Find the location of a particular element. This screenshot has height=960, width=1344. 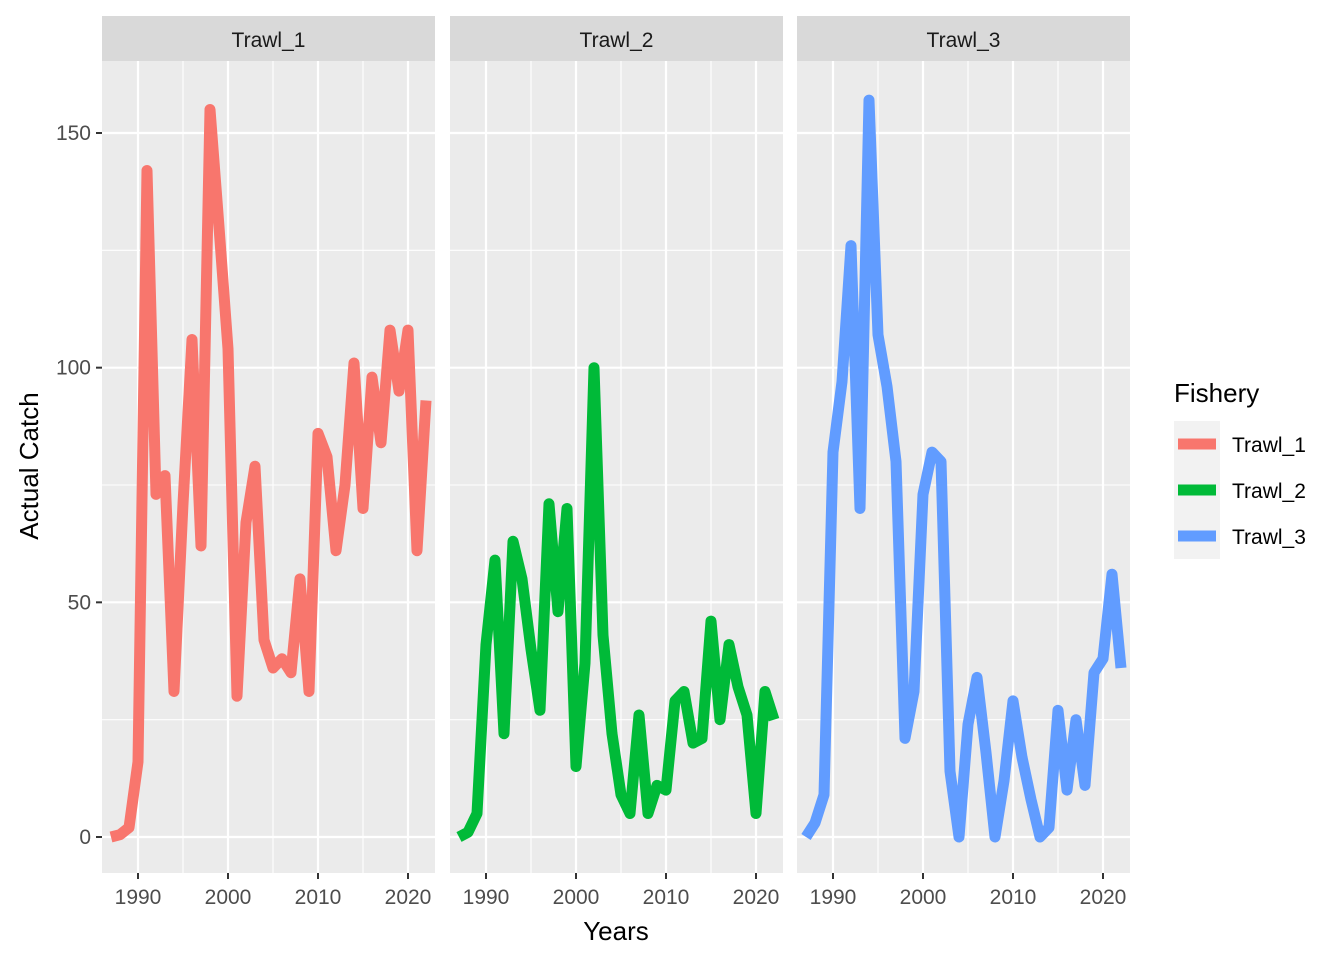

y-axis-title: Actual Catch is located at coordinates (29, 465).